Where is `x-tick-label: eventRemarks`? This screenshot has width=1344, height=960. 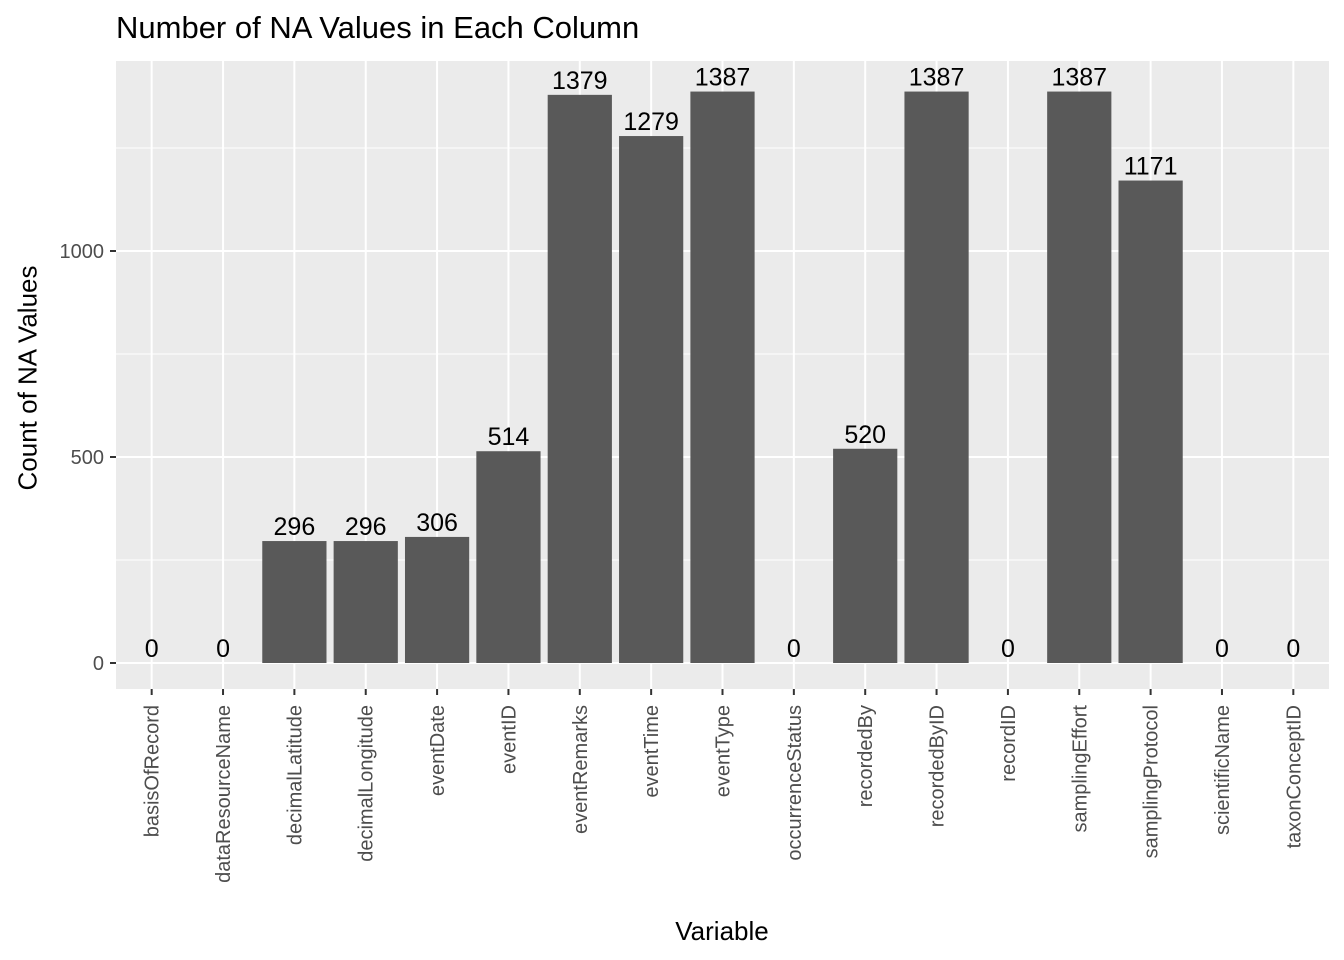 x-tick-label: eventRemarks is located at coordinates (581, 769).